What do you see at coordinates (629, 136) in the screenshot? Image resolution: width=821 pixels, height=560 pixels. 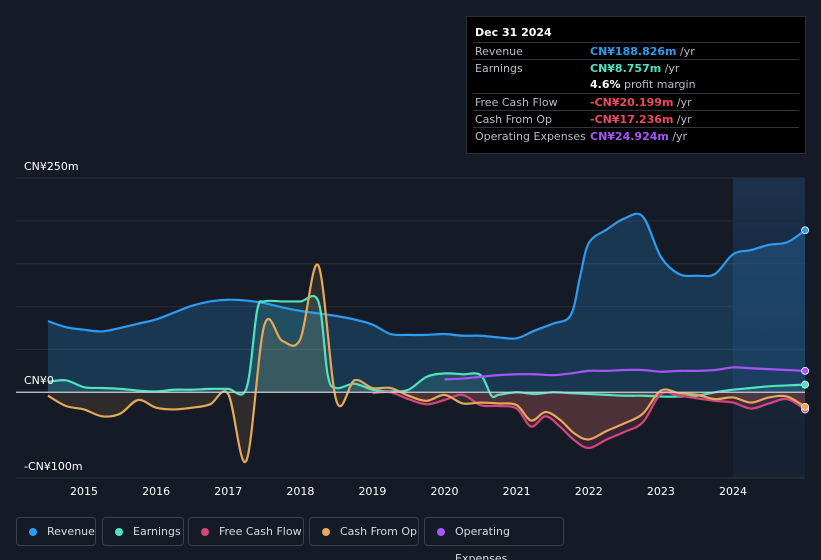 I see `tooltip-value: CN¥24.924m` at bounding box center [629, 136].